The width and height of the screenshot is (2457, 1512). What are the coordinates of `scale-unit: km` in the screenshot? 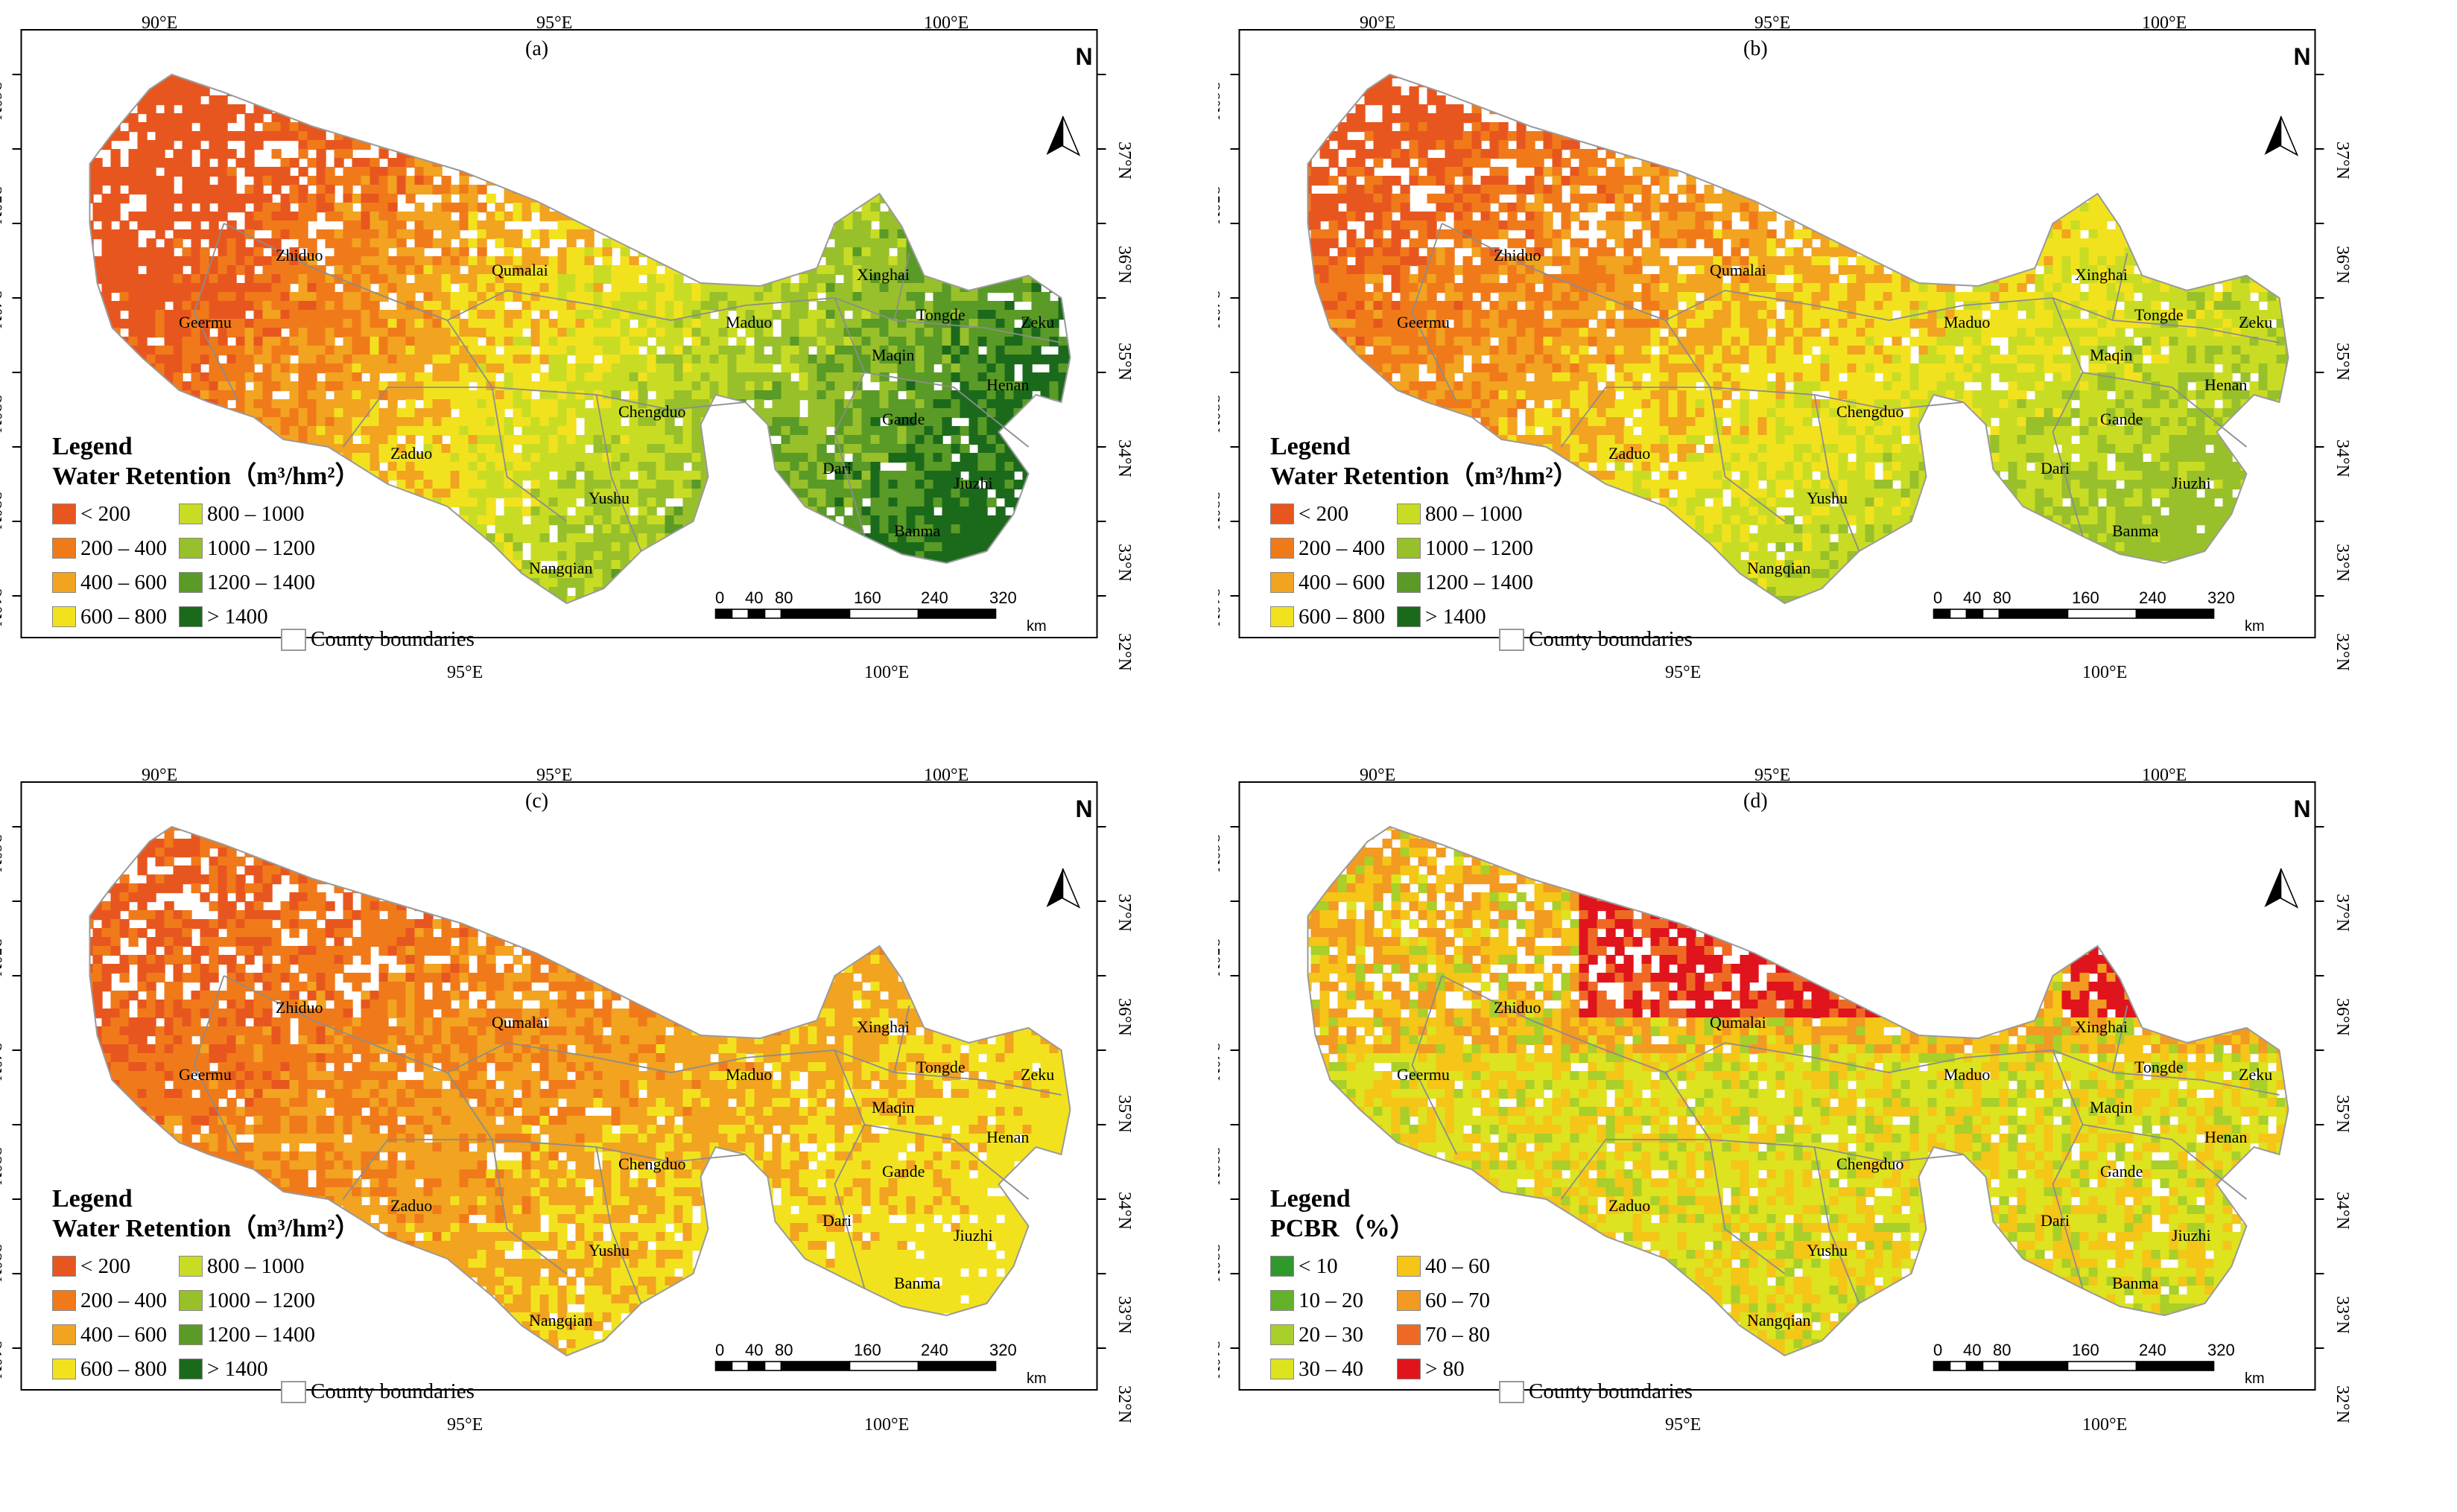 It's located at (1037, 1379).